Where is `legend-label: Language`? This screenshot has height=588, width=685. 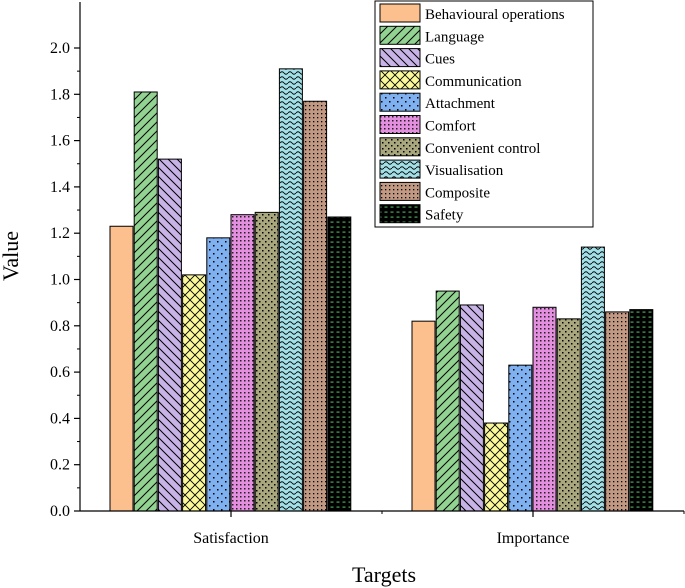
legend-label: Language is located at coordinates (454, 37).